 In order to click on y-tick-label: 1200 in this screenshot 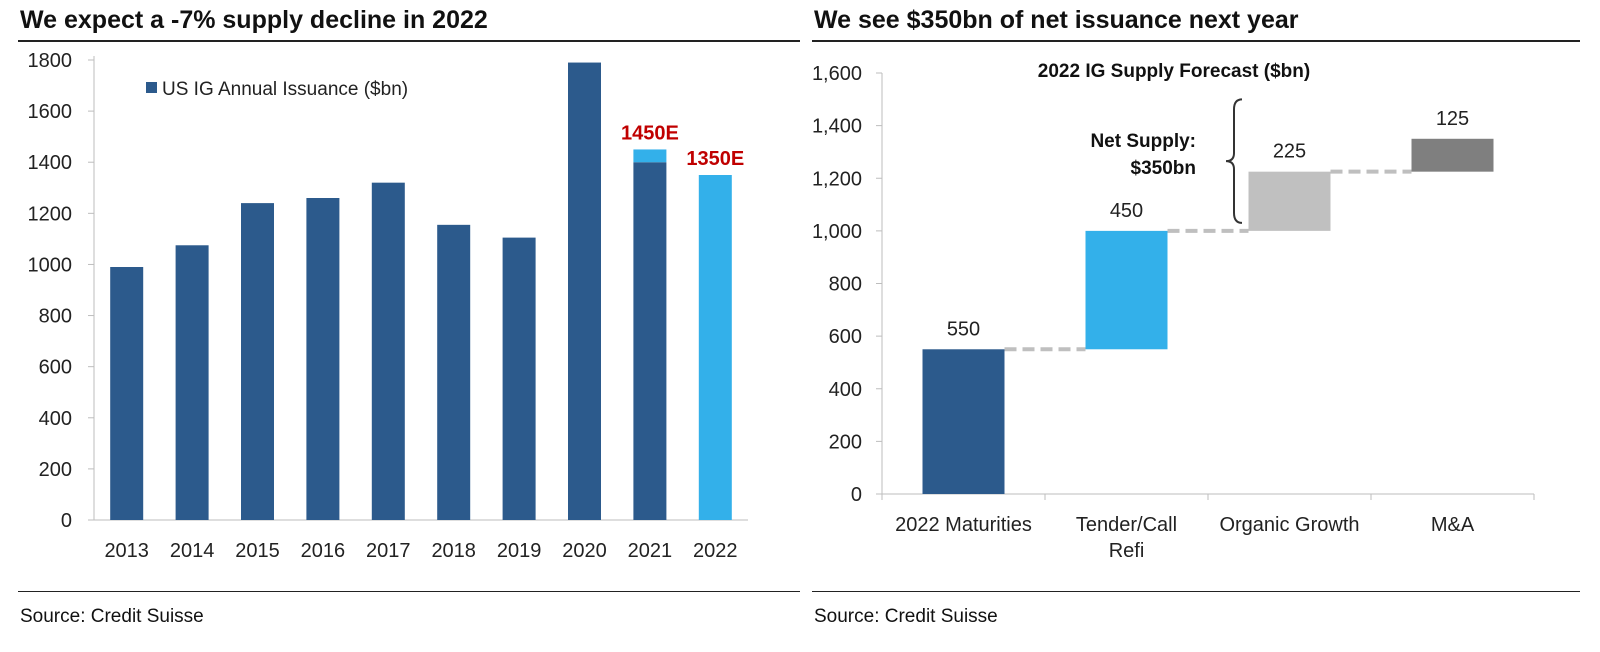, I will do `click(50, 214)`.